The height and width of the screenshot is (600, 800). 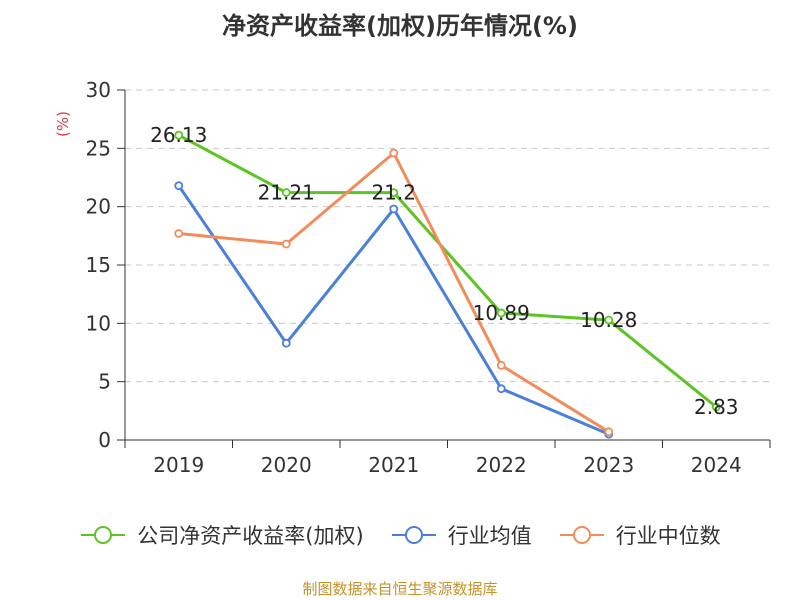 I want to click on legend-marker-company-roe, so click(x=103, y=535).